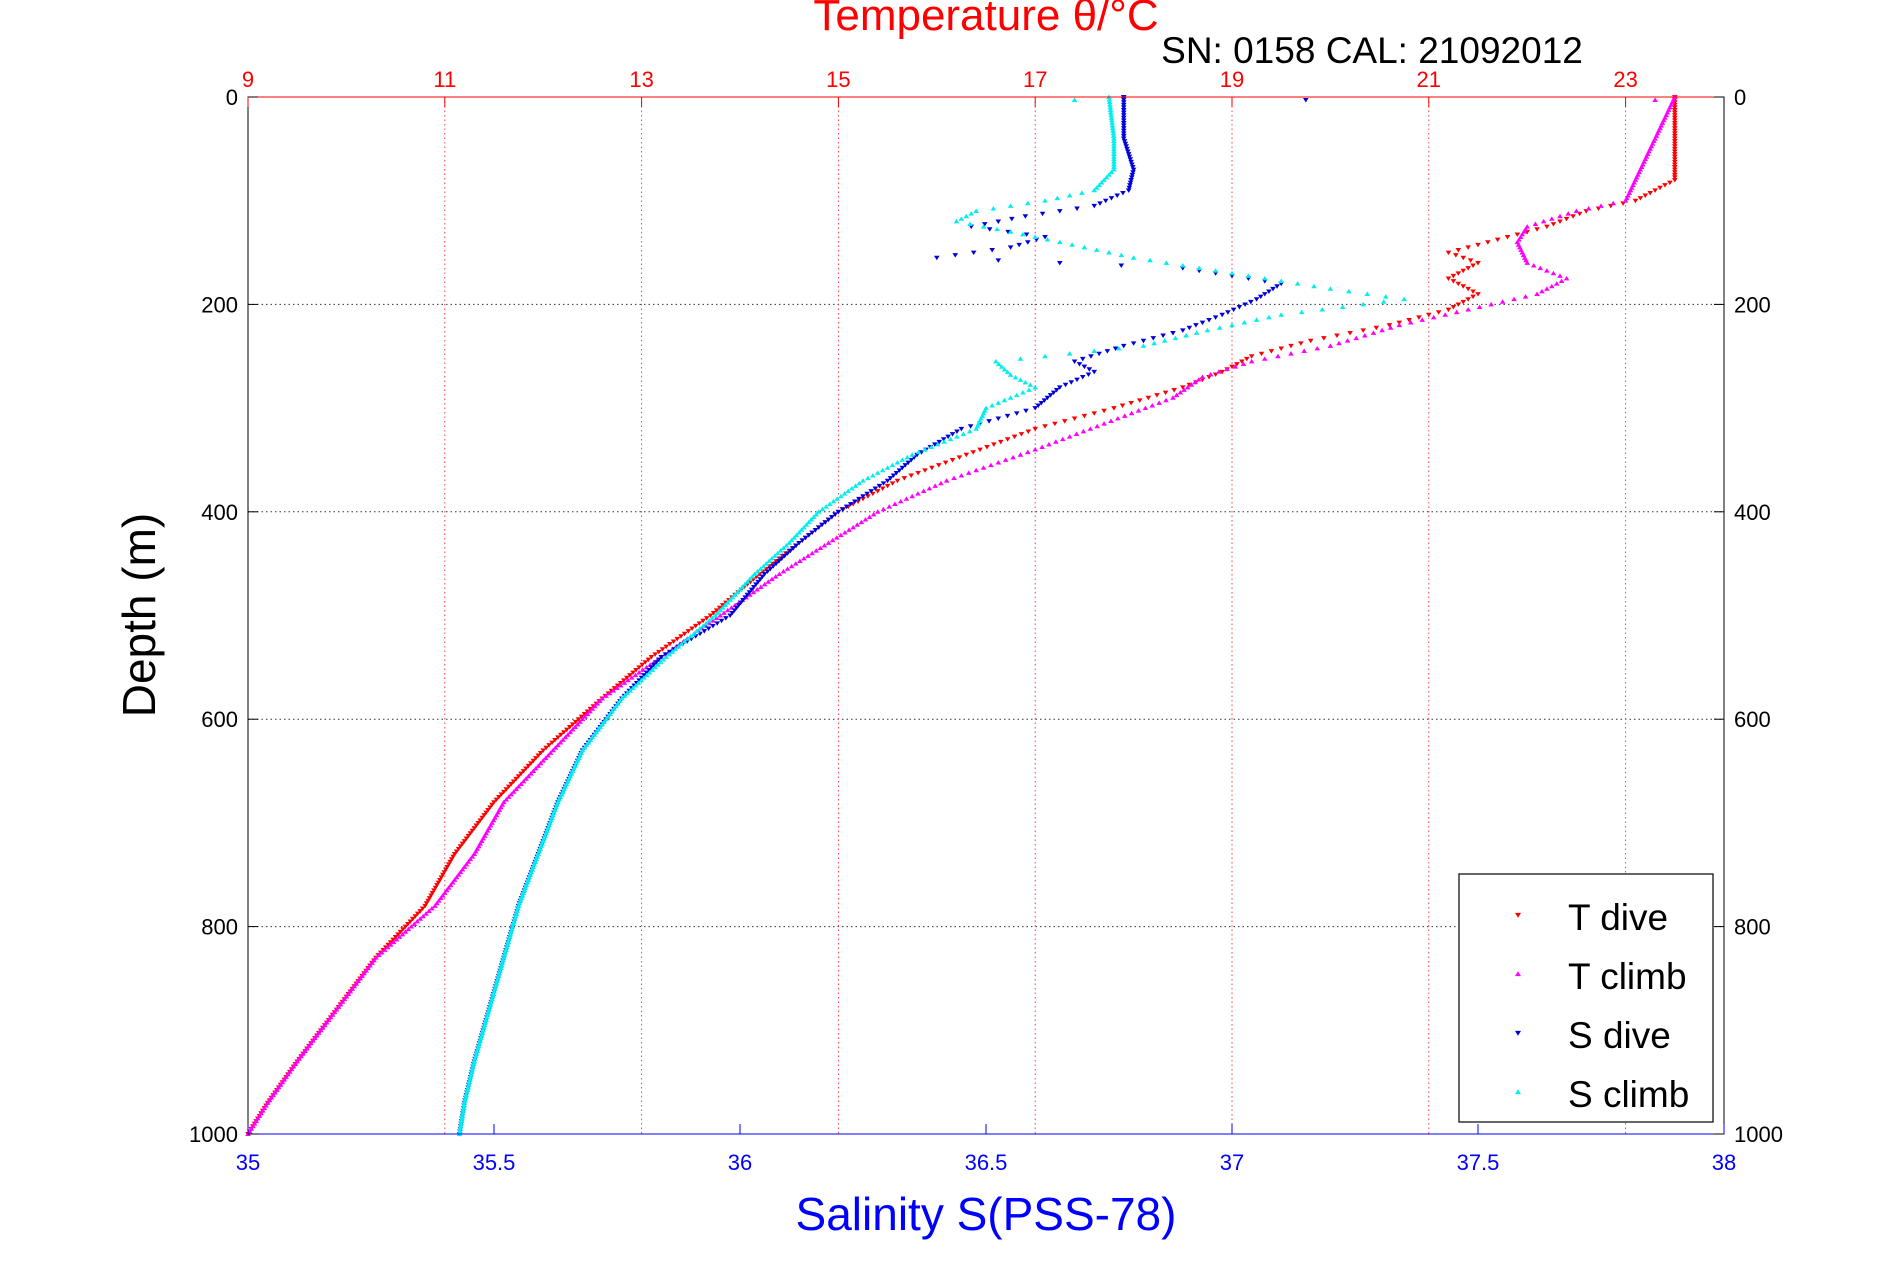  Describe the element at coordinates (1752, 927) in the screenshot. I see `depth-tick-label-right: 800` at that location.